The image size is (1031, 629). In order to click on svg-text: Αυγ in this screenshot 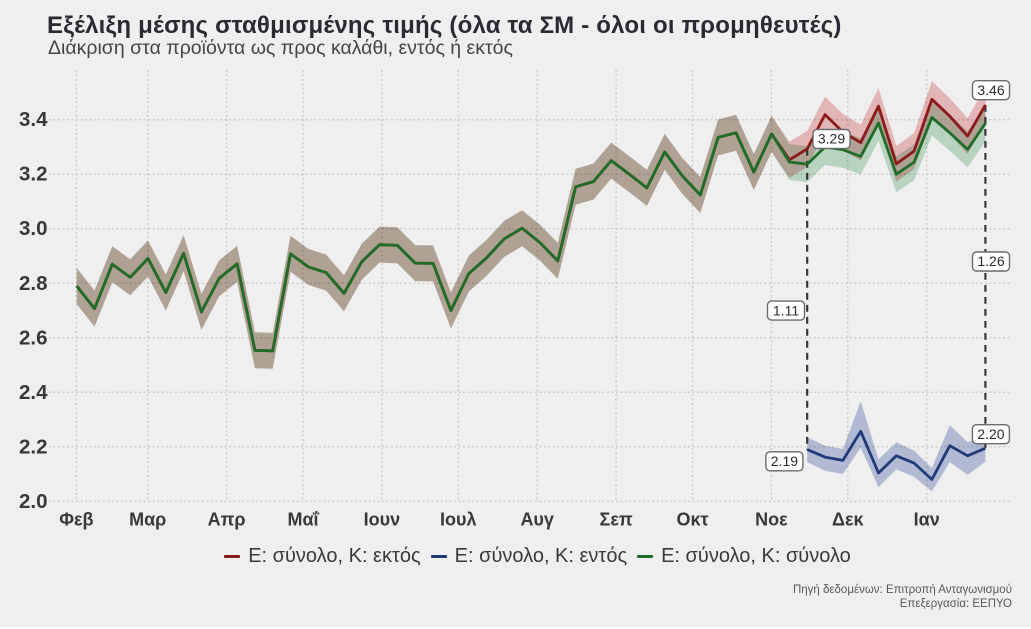, I will do `click(537, 520)`.